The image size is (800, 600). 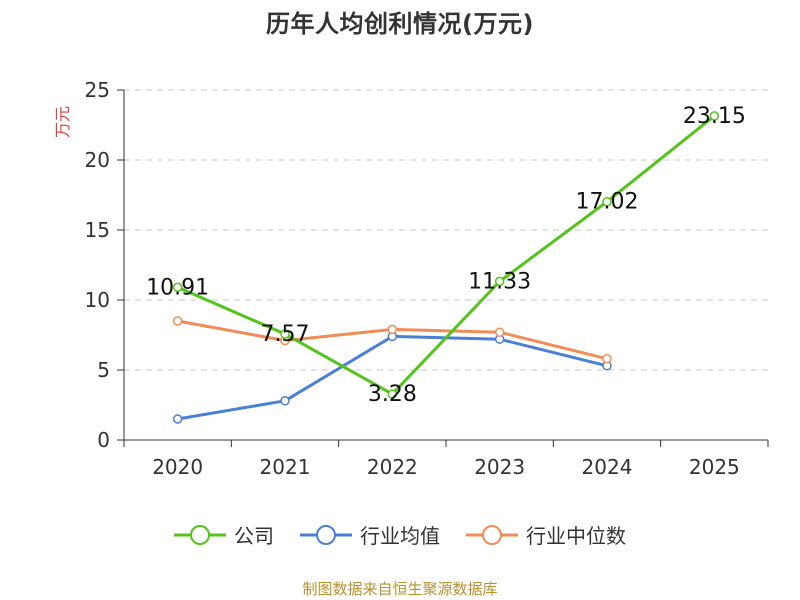 I want to click on x-tick-label: 2023, so click(x=499, y=467).